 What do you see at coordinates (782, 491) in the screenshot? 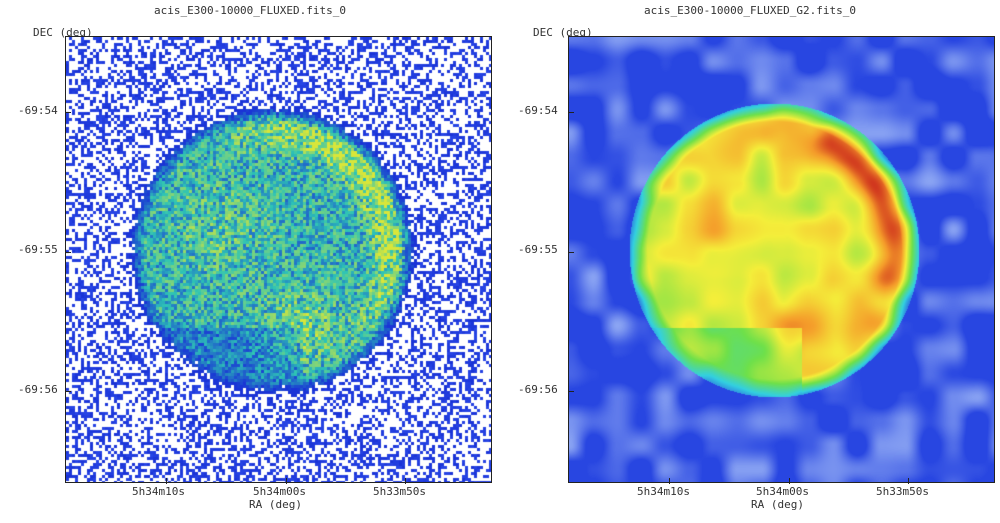
I see `right-xtick-label: 5h34m00s` at bounding box center [782, 491].